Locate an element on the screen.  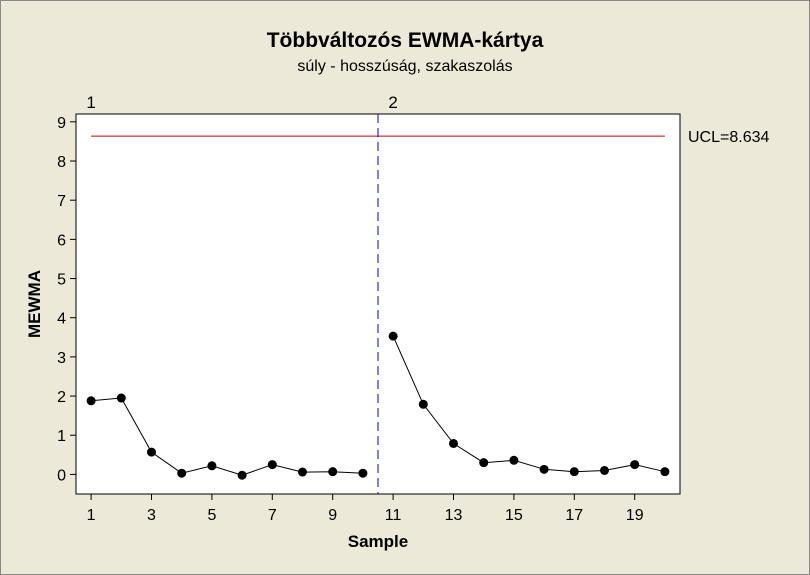
chart-title: Többváltozós EWMA-kártya is located at coordinates (405, 40).